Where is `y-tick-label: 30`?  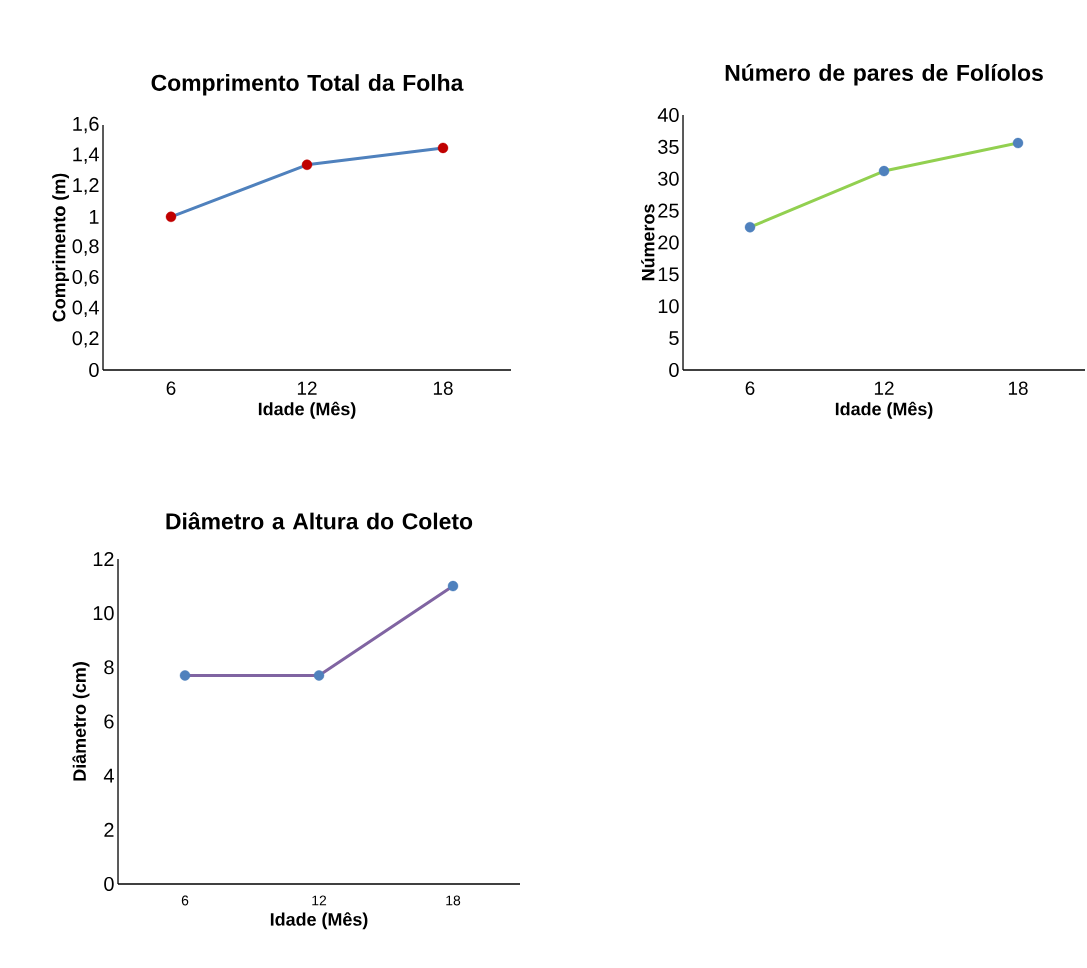
y-tick-label: 30 is located at coordinates (668, 178).